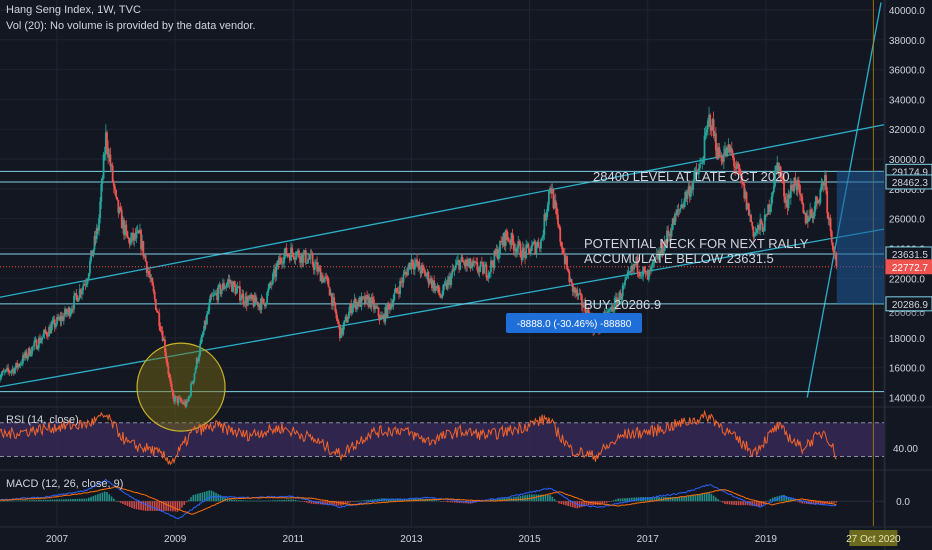 The height and width of the screenshot is (550, 932). Describe the element at coordinates (648, 539) in the screenshot. I see `x-tick-label: 2017` at that location.